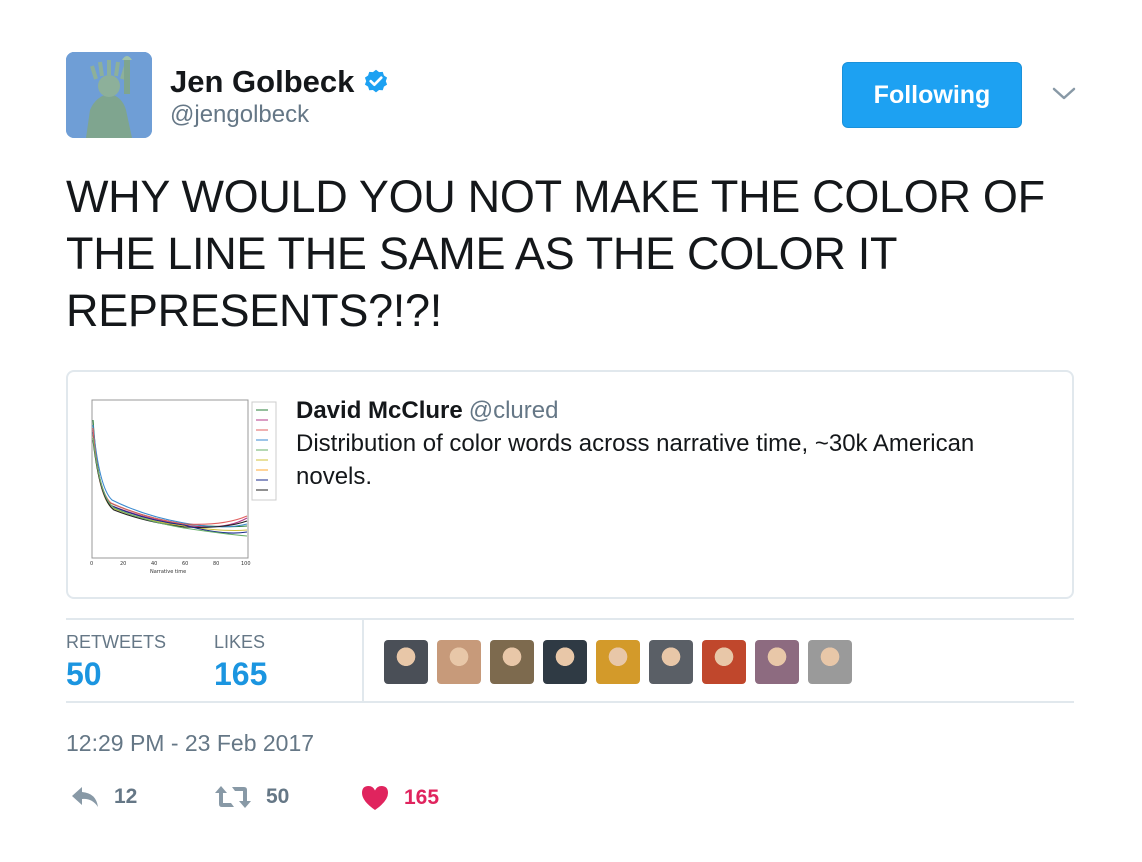 The height and width of the screenshot is (862, 1142). Describe the element at coordinates (123, 564) in the screenshot. I see `thumb-tick: 20` at that location.